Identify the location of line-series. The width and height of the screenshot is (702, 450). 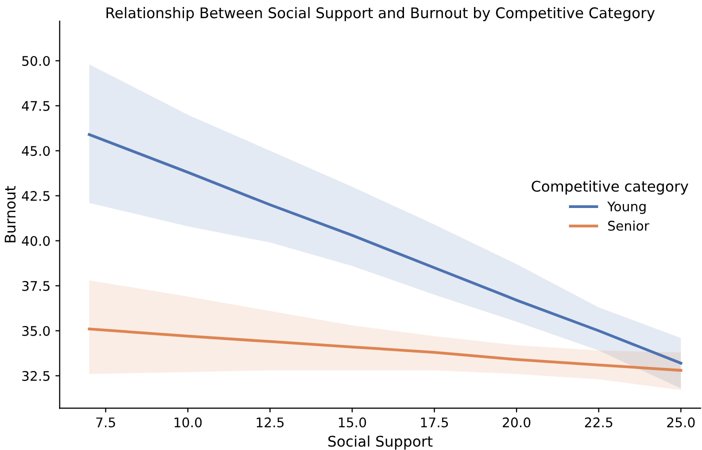
(385, 350).